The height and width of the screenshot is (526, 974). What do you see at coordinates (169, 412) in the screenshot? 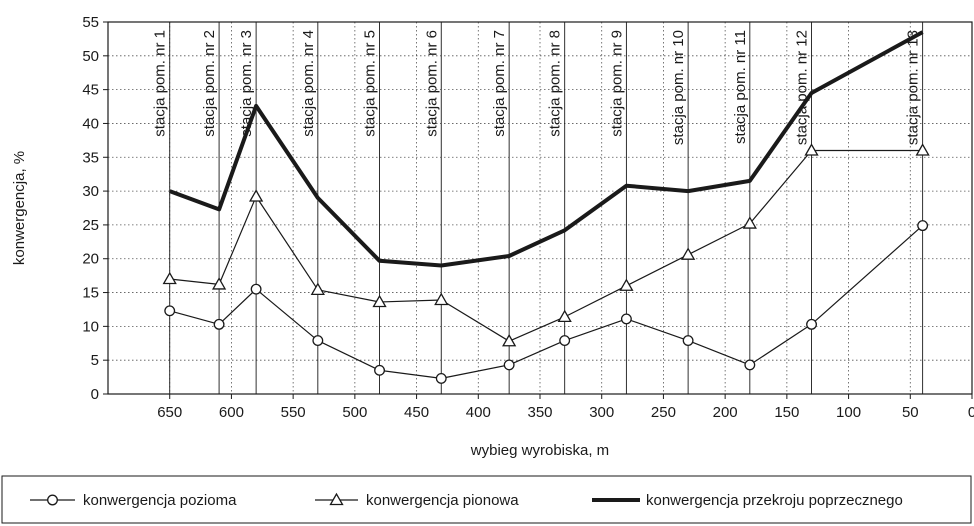
I see `x-tick-label: 650` at bounding box center [169, 412].